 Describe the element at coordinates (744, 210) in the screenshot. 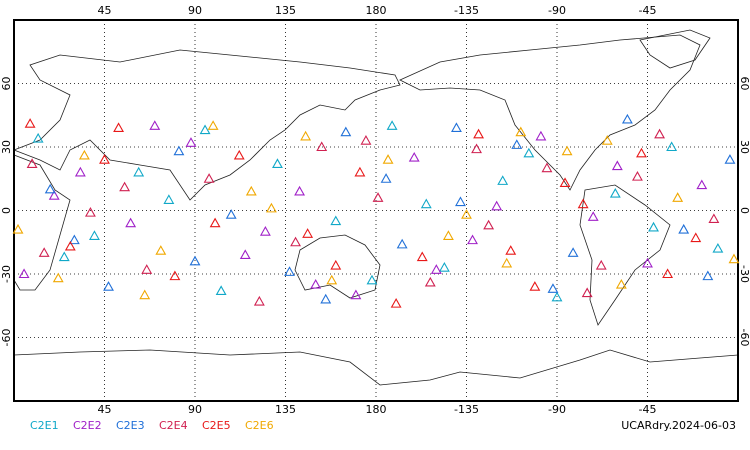

I see `y-tick-label-right: 0` at that location.